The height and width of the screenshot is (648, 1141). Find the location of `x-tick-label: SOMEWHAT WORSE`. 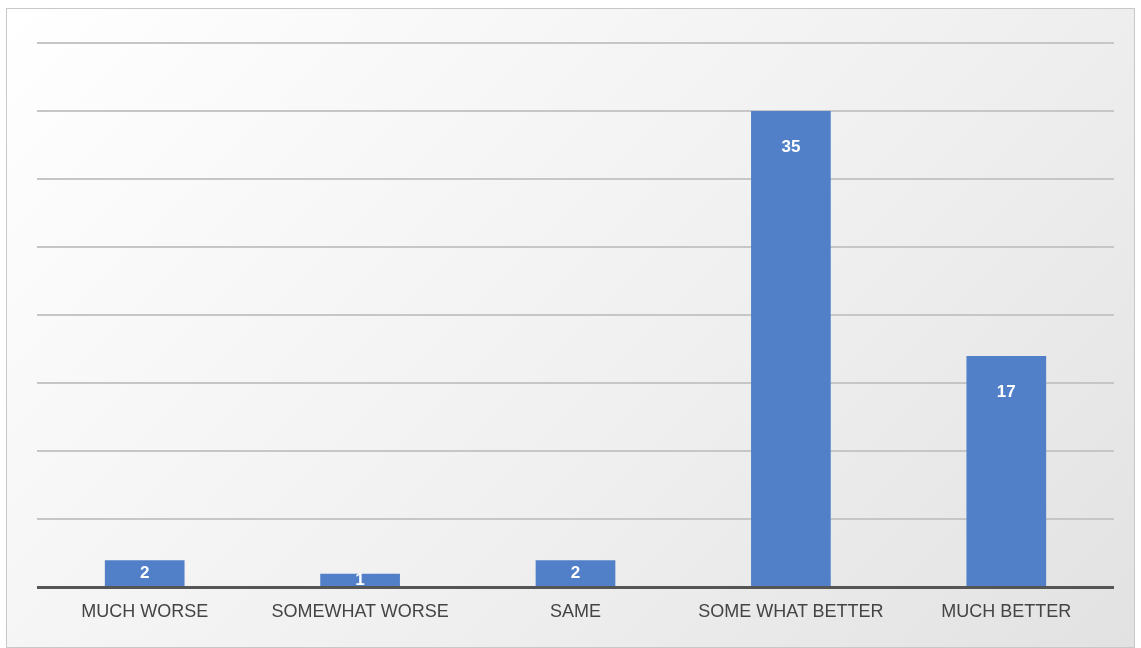

x-tick-label: SOMEWHAT WORSE is located at coordinates (360, 611).